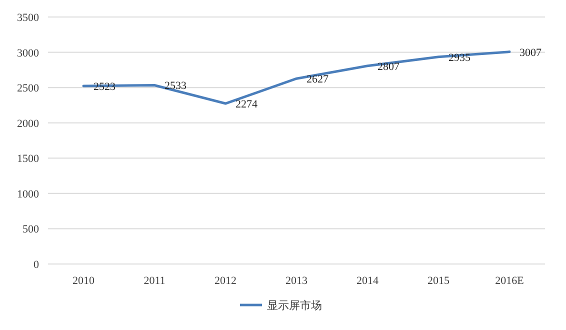 Image resolution: width=566 pixels, height=330 pixels. I want to click on x-tick-label: 2014, so click(367, 281).